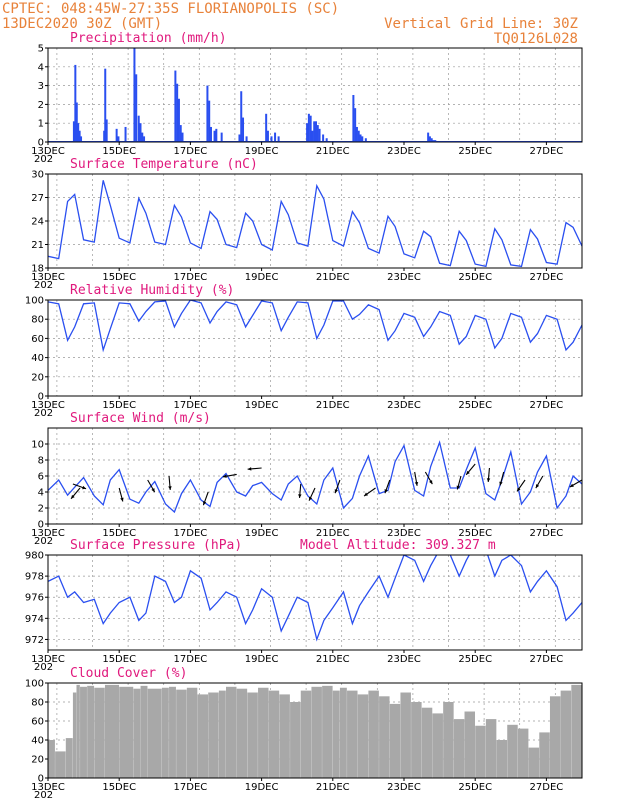  Describe the element at coordinates (37, 445) in the screenshot. I see `y-tick-label: 10` at that location.